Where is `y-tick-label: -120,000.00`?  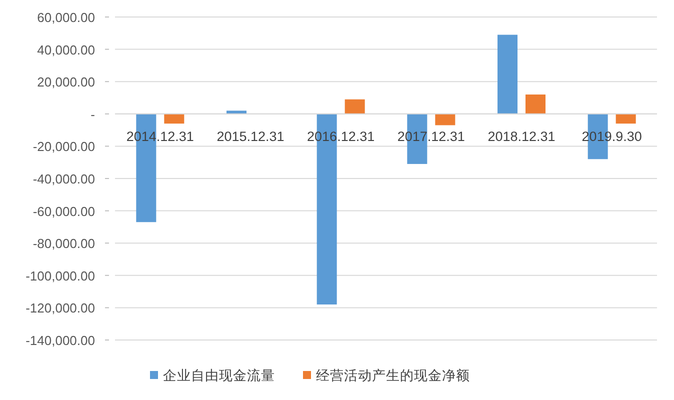
y-tick-label: -120,000.00 is located at coordinates (60, 308).